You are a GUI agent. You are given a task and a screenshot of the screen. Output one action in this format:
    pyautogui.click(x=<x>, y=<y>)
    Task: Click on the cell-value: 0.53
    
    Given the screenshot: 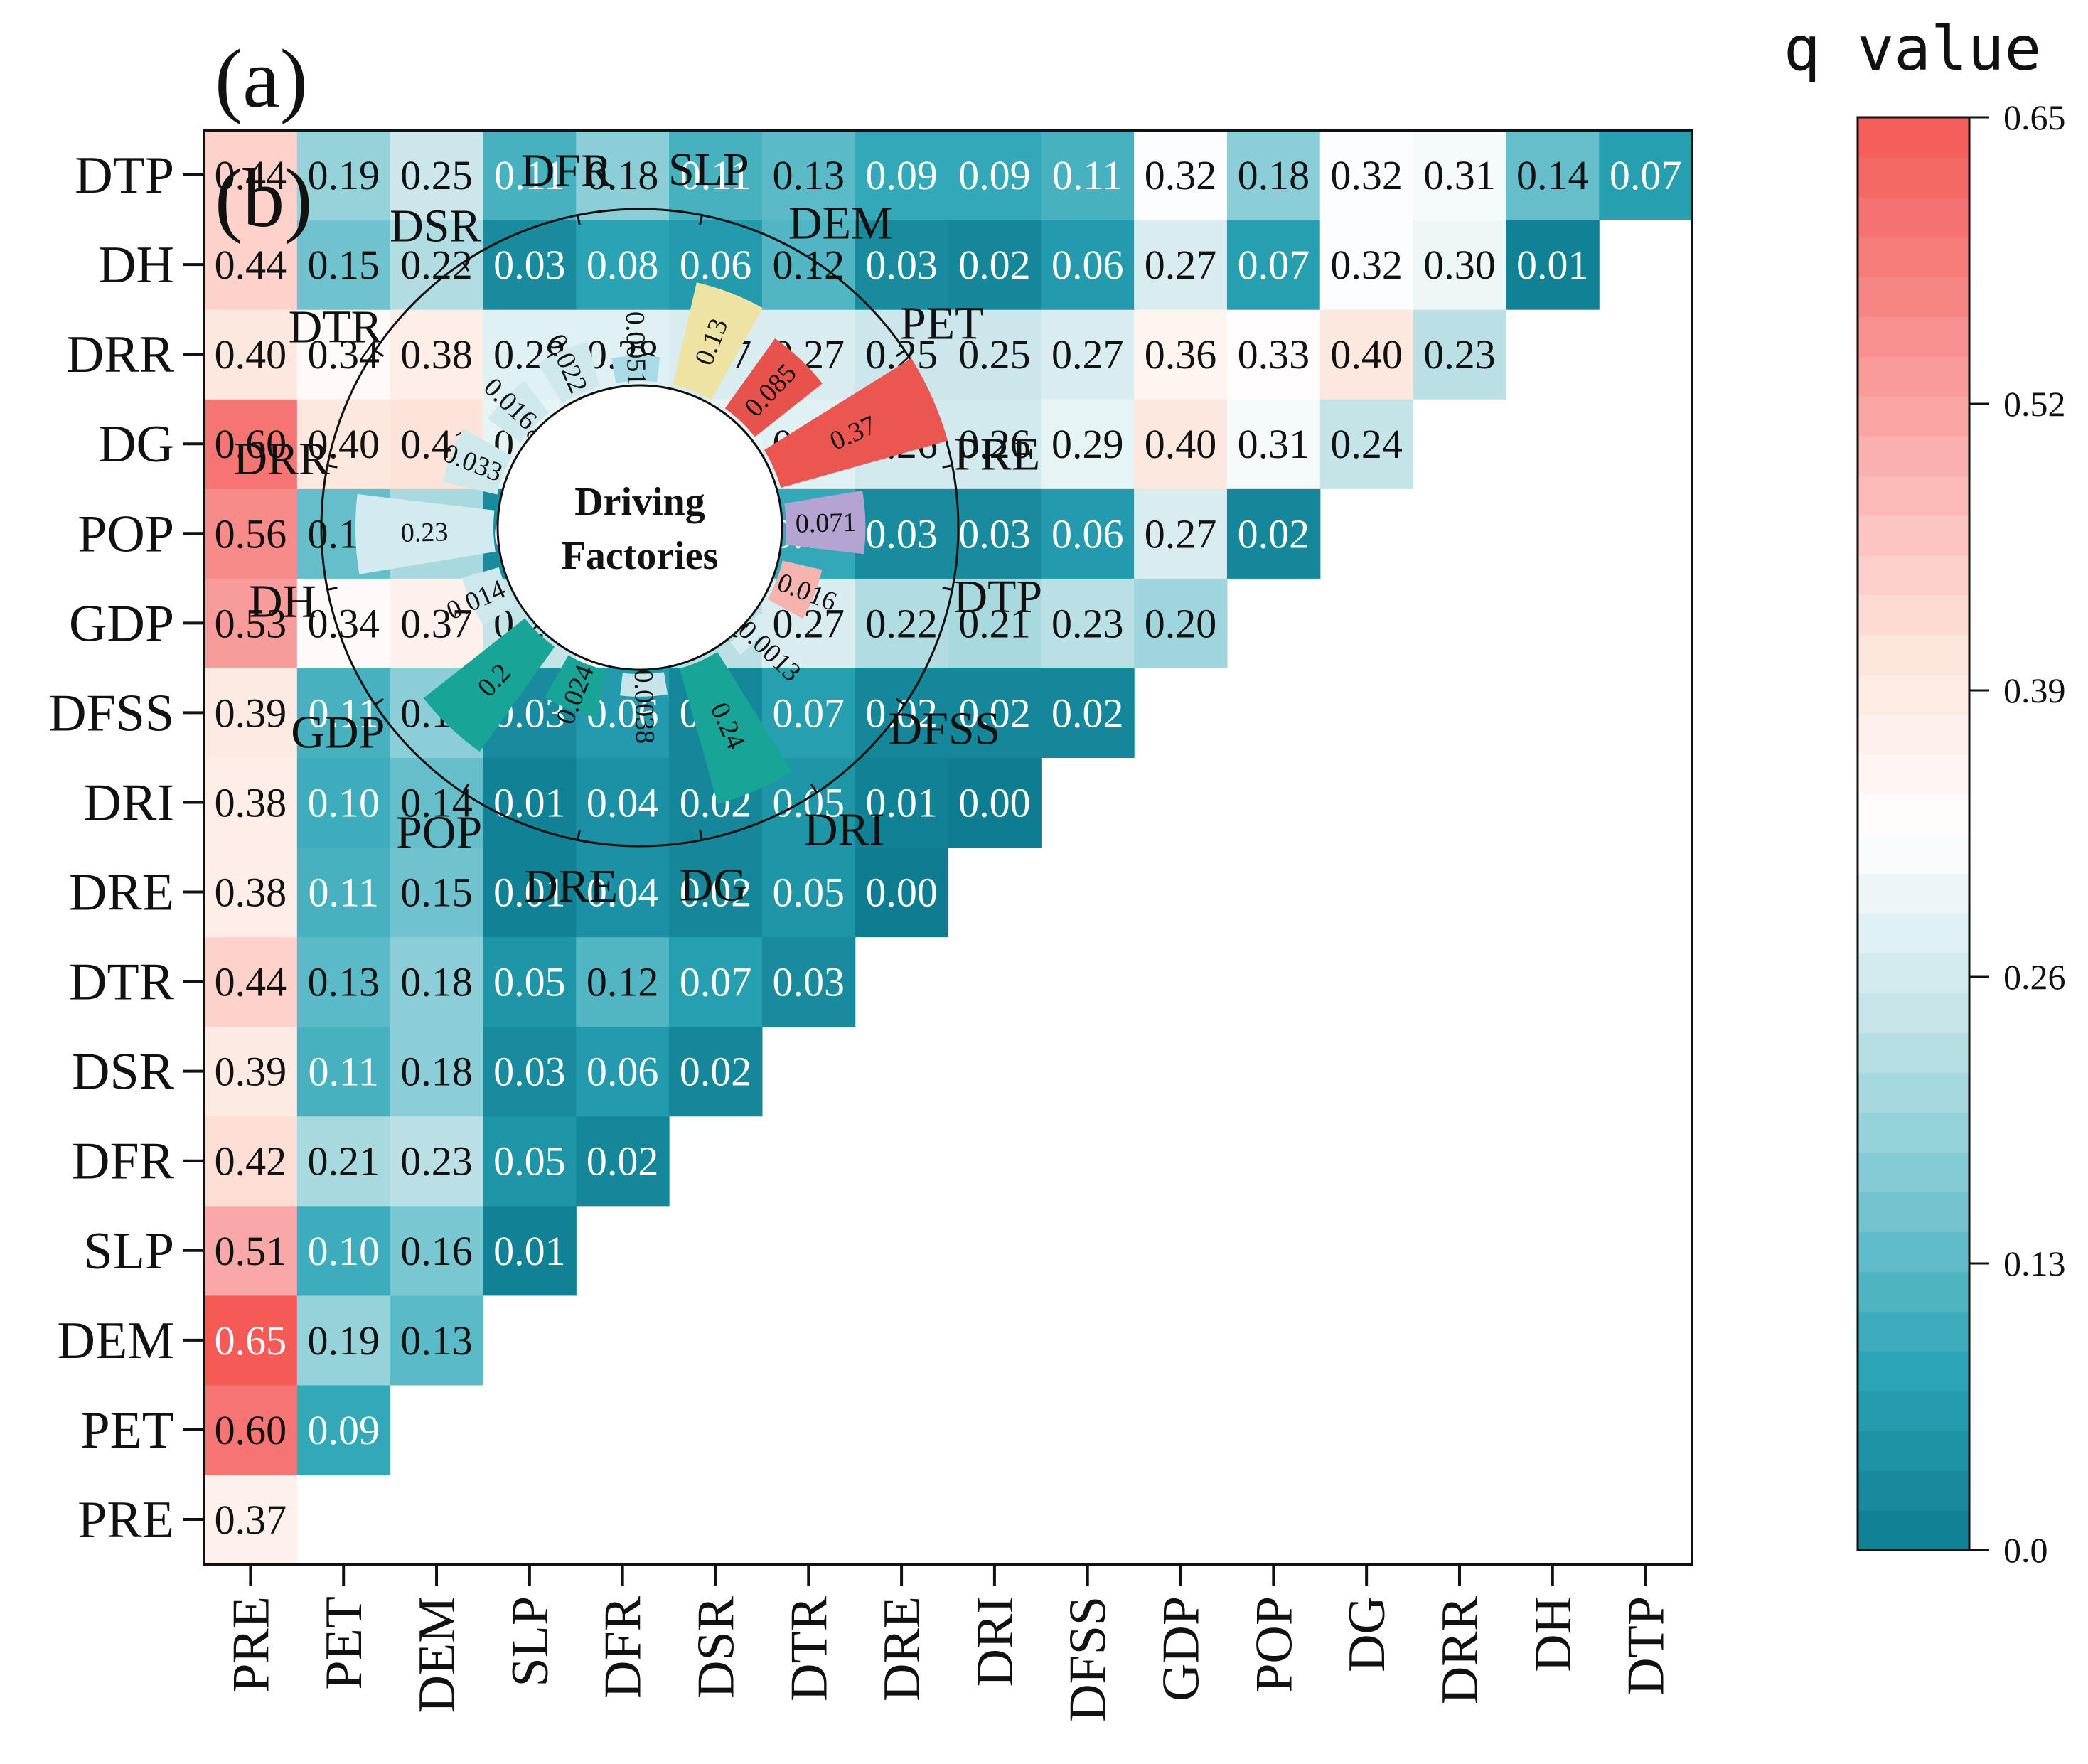 What is the action you would take?
    pyautogui.click(x=251, y=623)
    